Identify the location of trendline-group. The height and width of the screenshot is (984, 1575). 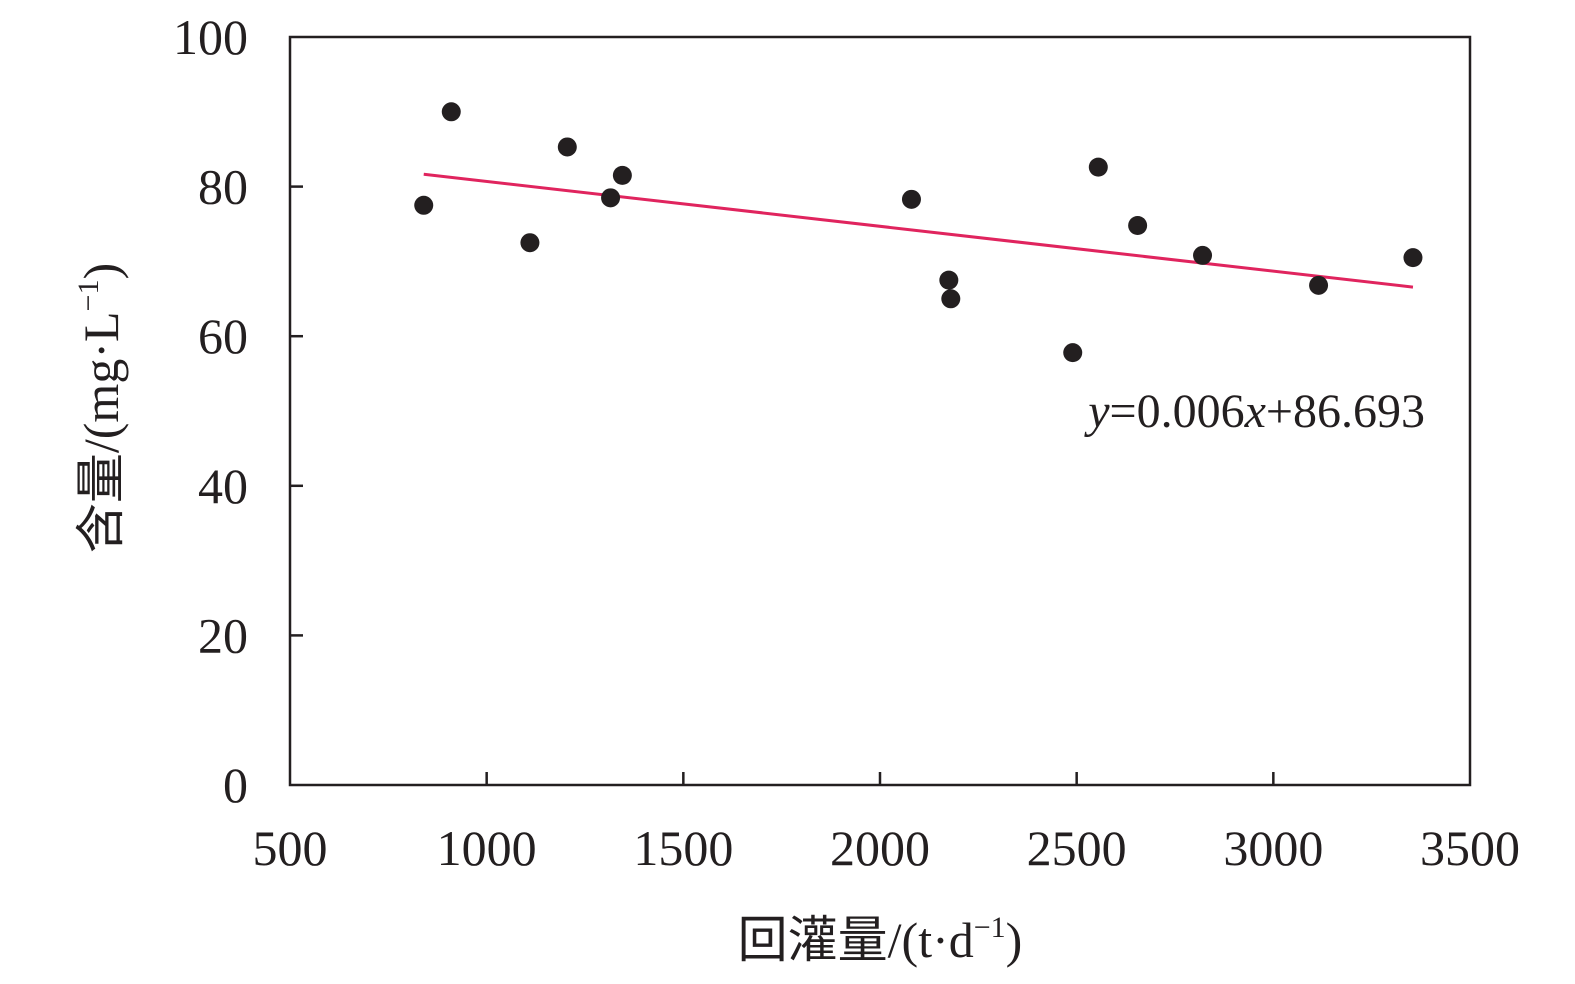
(918, 230).